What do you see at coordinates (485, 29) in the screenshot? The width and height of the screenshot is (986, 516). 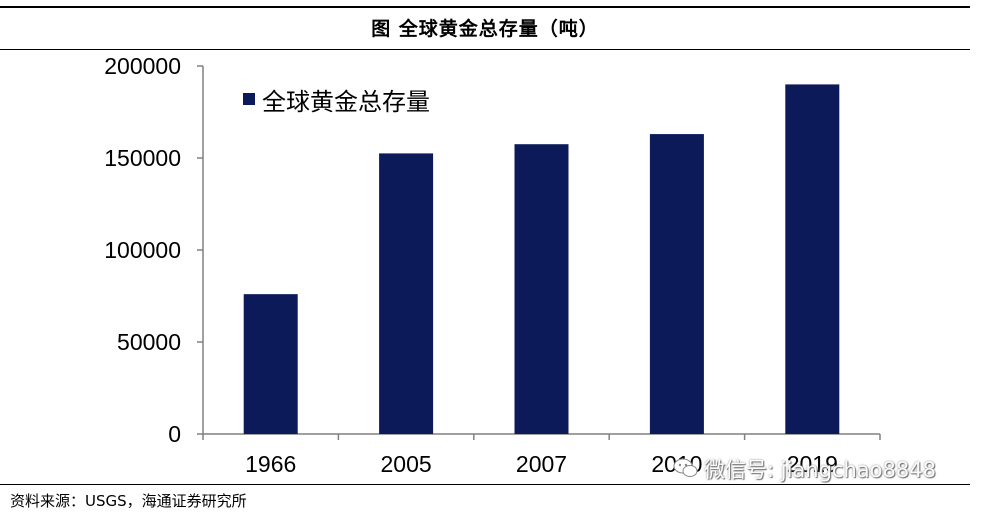 I see `chart-title: 图 全球黄金总存量（吨）` at bounding box center [485, 29].